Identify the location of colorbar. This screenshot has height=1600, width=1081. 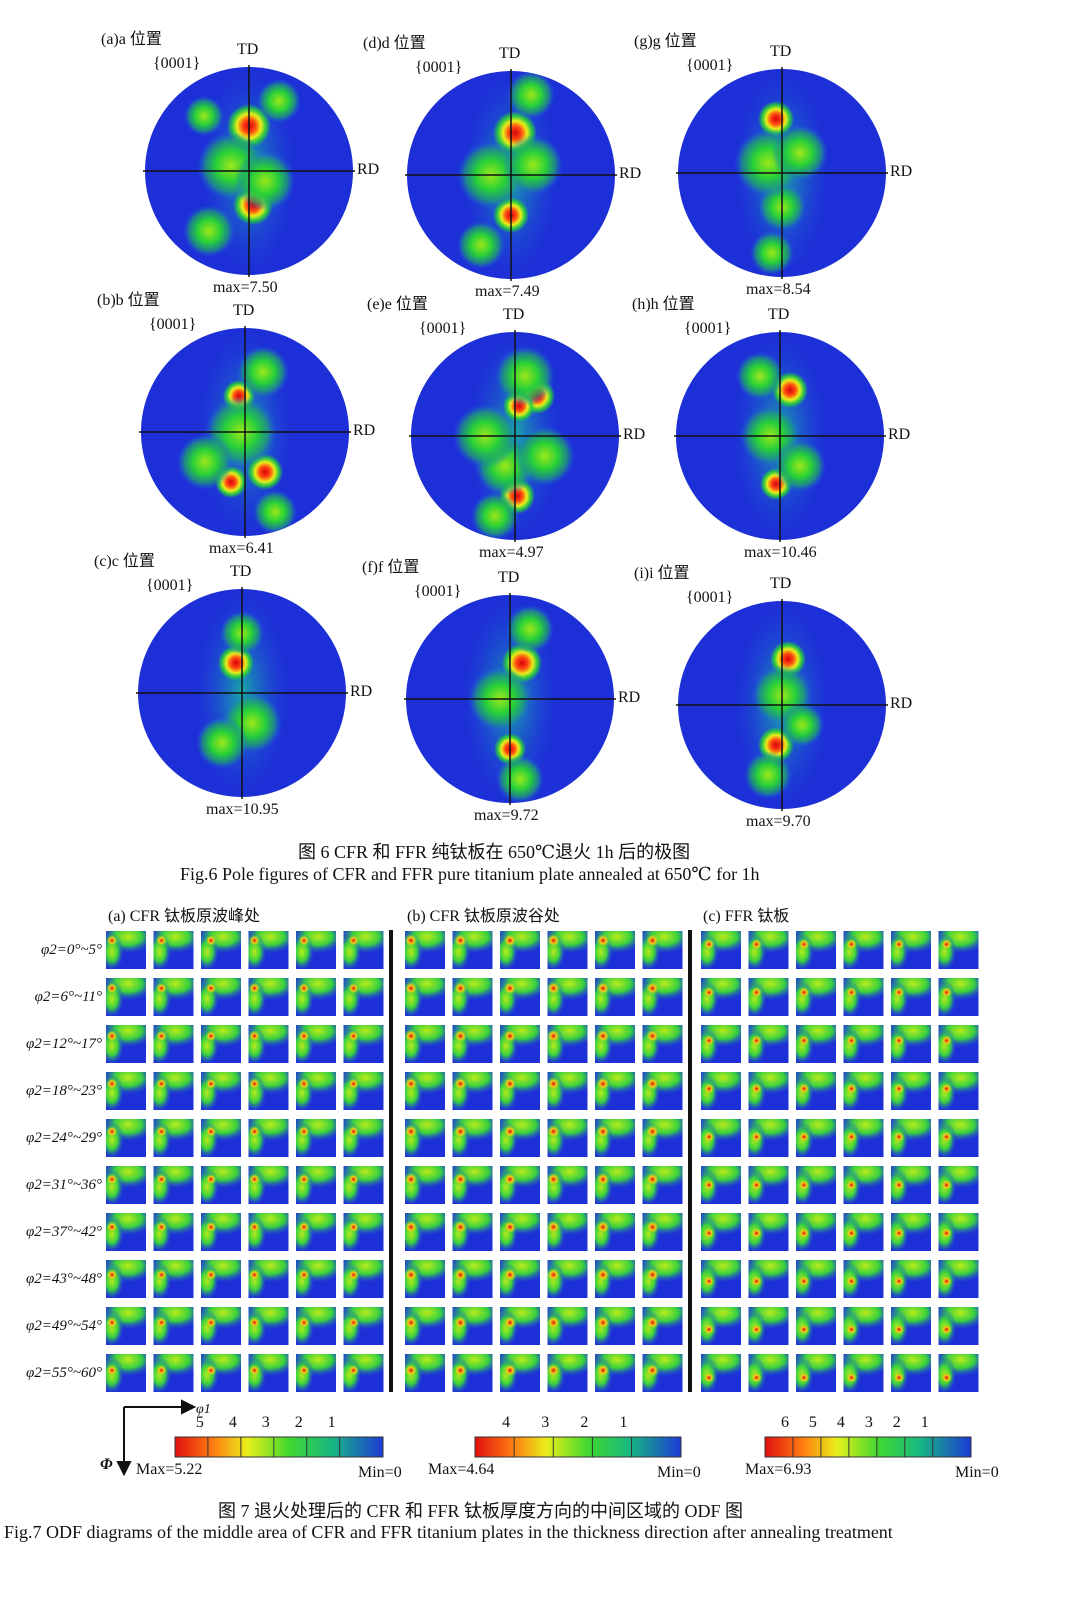
(868, 1447).